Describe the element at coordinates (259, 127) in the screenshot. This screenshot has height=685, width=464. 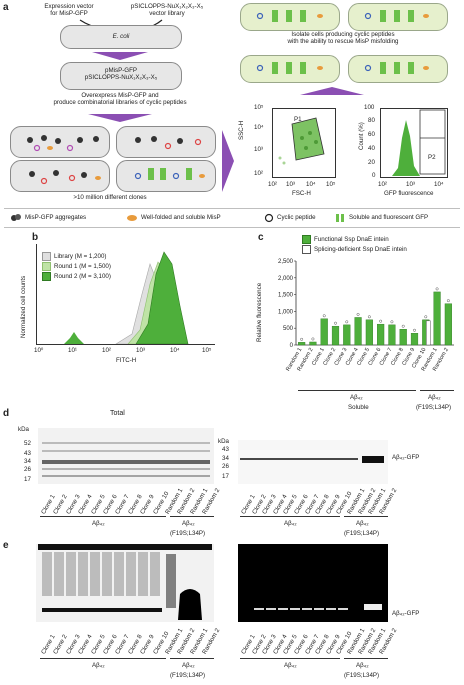
I see `facs1-ytick-1: 10⁴` at that location.